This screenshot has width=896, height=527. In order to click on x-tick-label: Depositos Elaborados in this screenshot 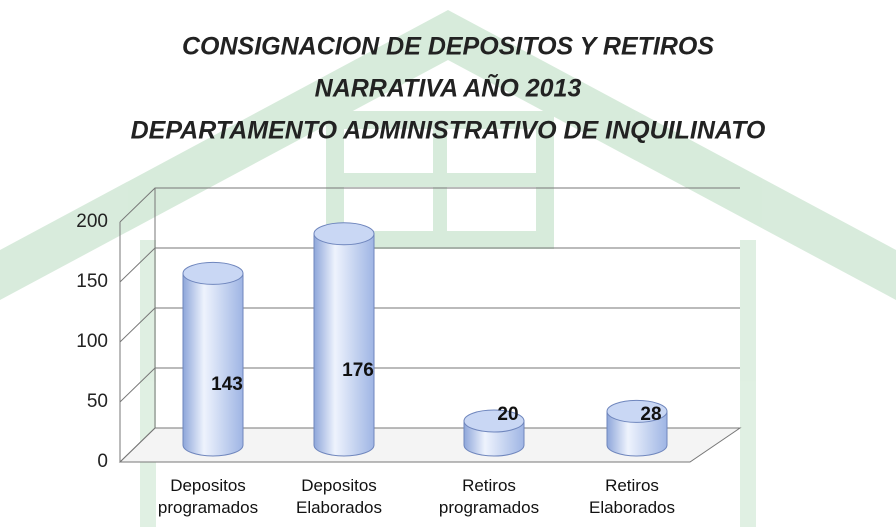, I will do `click(339, 496)`.